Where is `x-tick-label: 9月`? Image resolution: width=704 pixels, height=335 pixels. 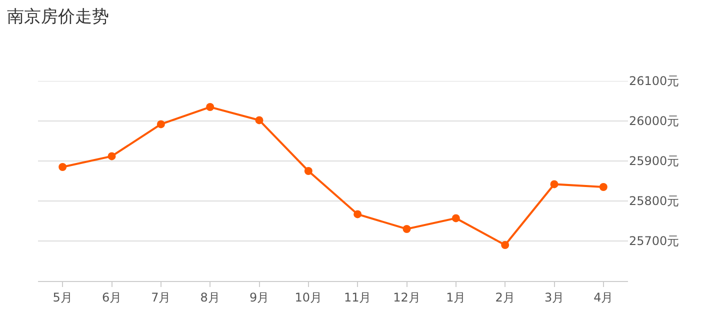 x-tick-label: 9月 is located at coordinates (259, 297).